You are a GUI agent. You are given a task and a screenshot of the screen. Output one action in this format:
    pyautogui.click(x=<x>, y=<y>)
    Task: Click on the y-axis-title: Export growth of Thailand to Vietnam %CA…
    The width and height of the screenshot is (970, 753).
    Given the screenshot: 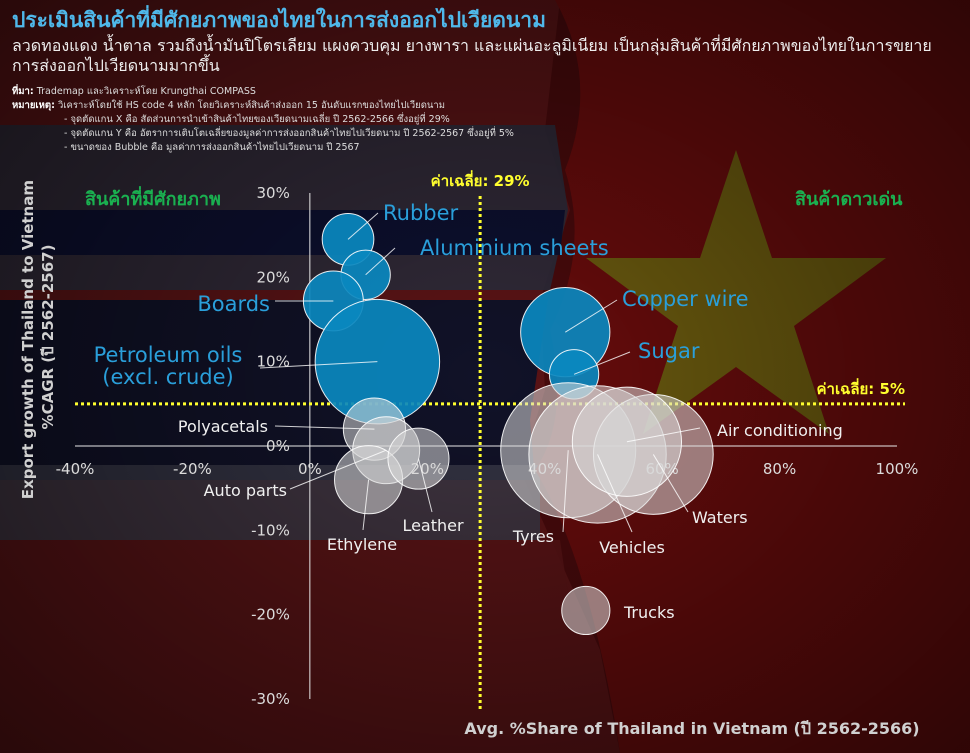 What is the action you would take?
    pyautogui.click(x=38, y=337)
    